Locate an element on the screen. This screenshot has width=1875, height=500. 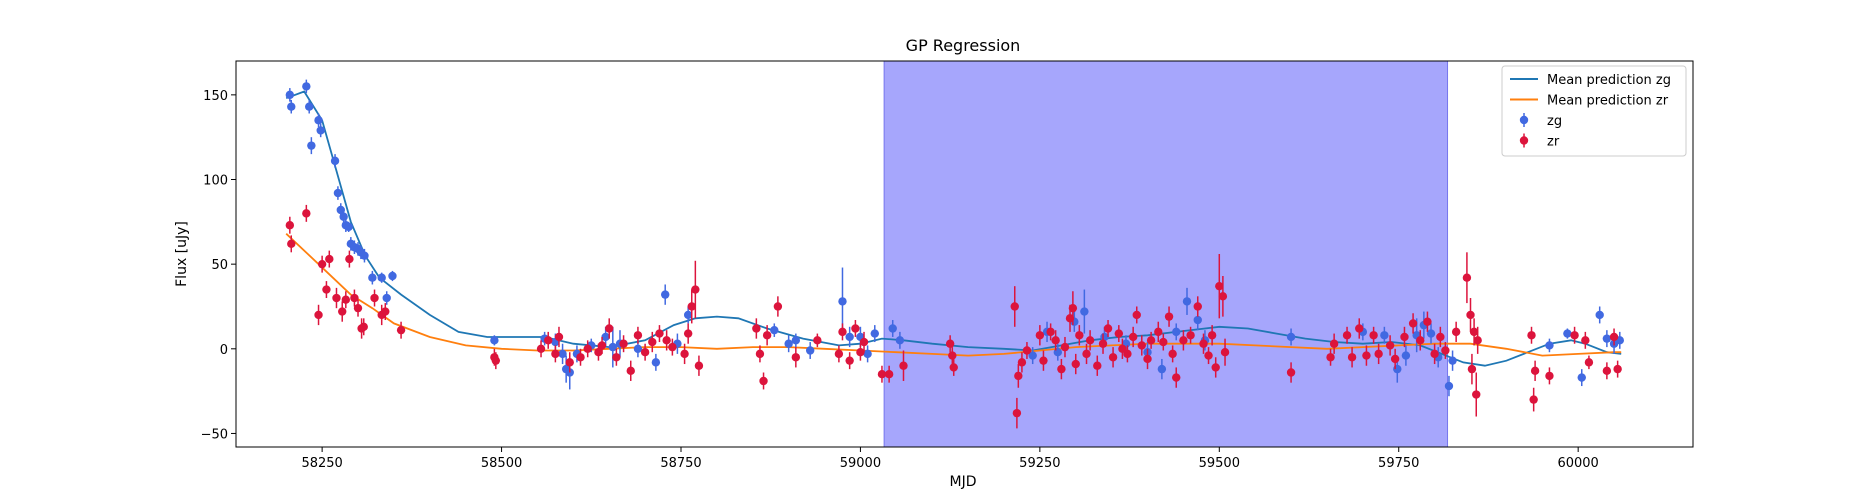
x-tick-label: 58500 is located at coordinates (501, 463).